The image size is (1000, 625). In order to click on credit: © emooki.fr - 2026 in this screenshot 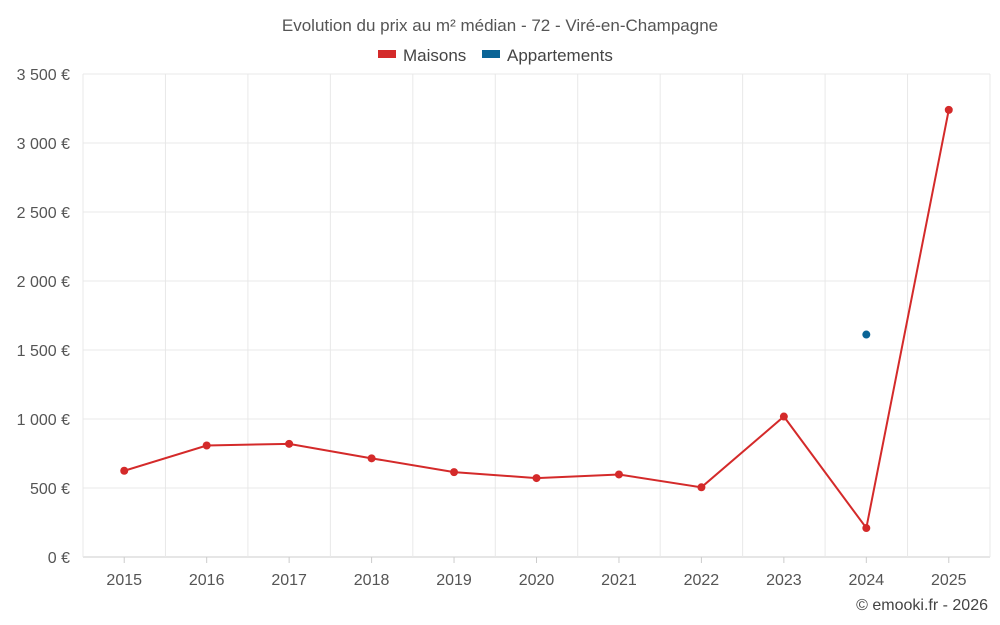, I will do `click(922, 605)`.